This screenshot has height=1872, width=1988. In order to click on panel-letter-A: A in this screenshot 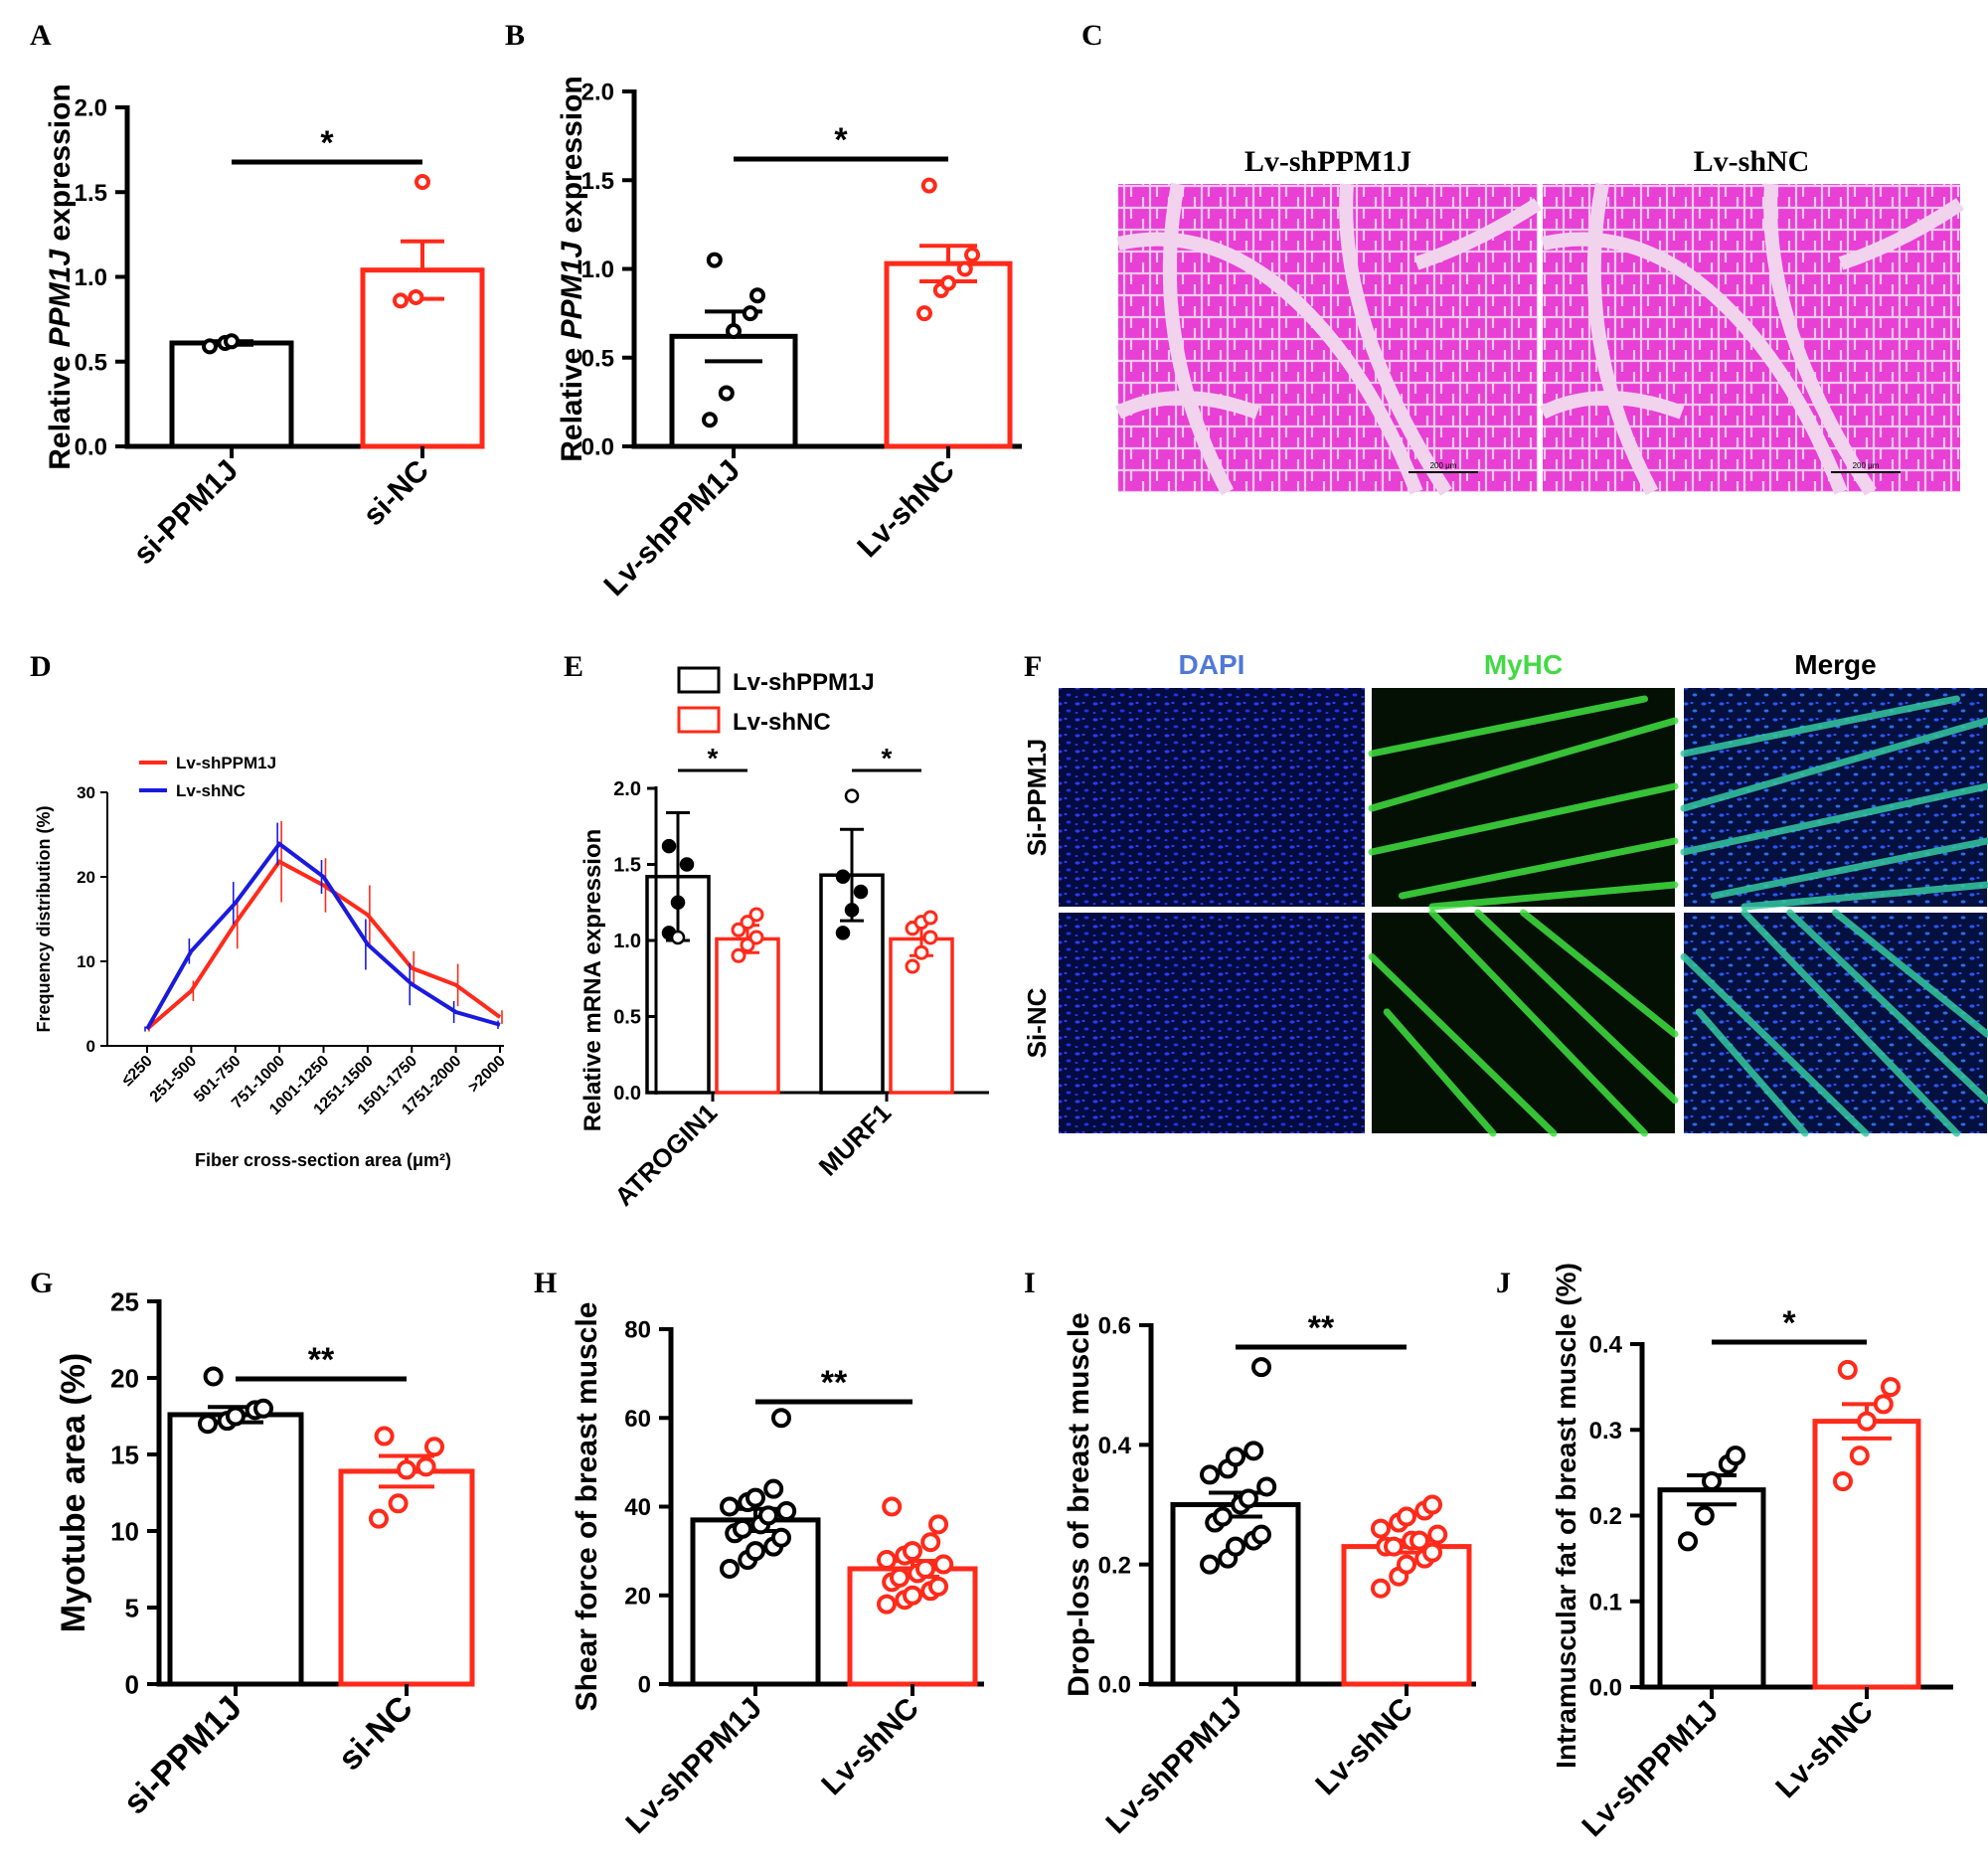, I will do `click(41, 35)`.